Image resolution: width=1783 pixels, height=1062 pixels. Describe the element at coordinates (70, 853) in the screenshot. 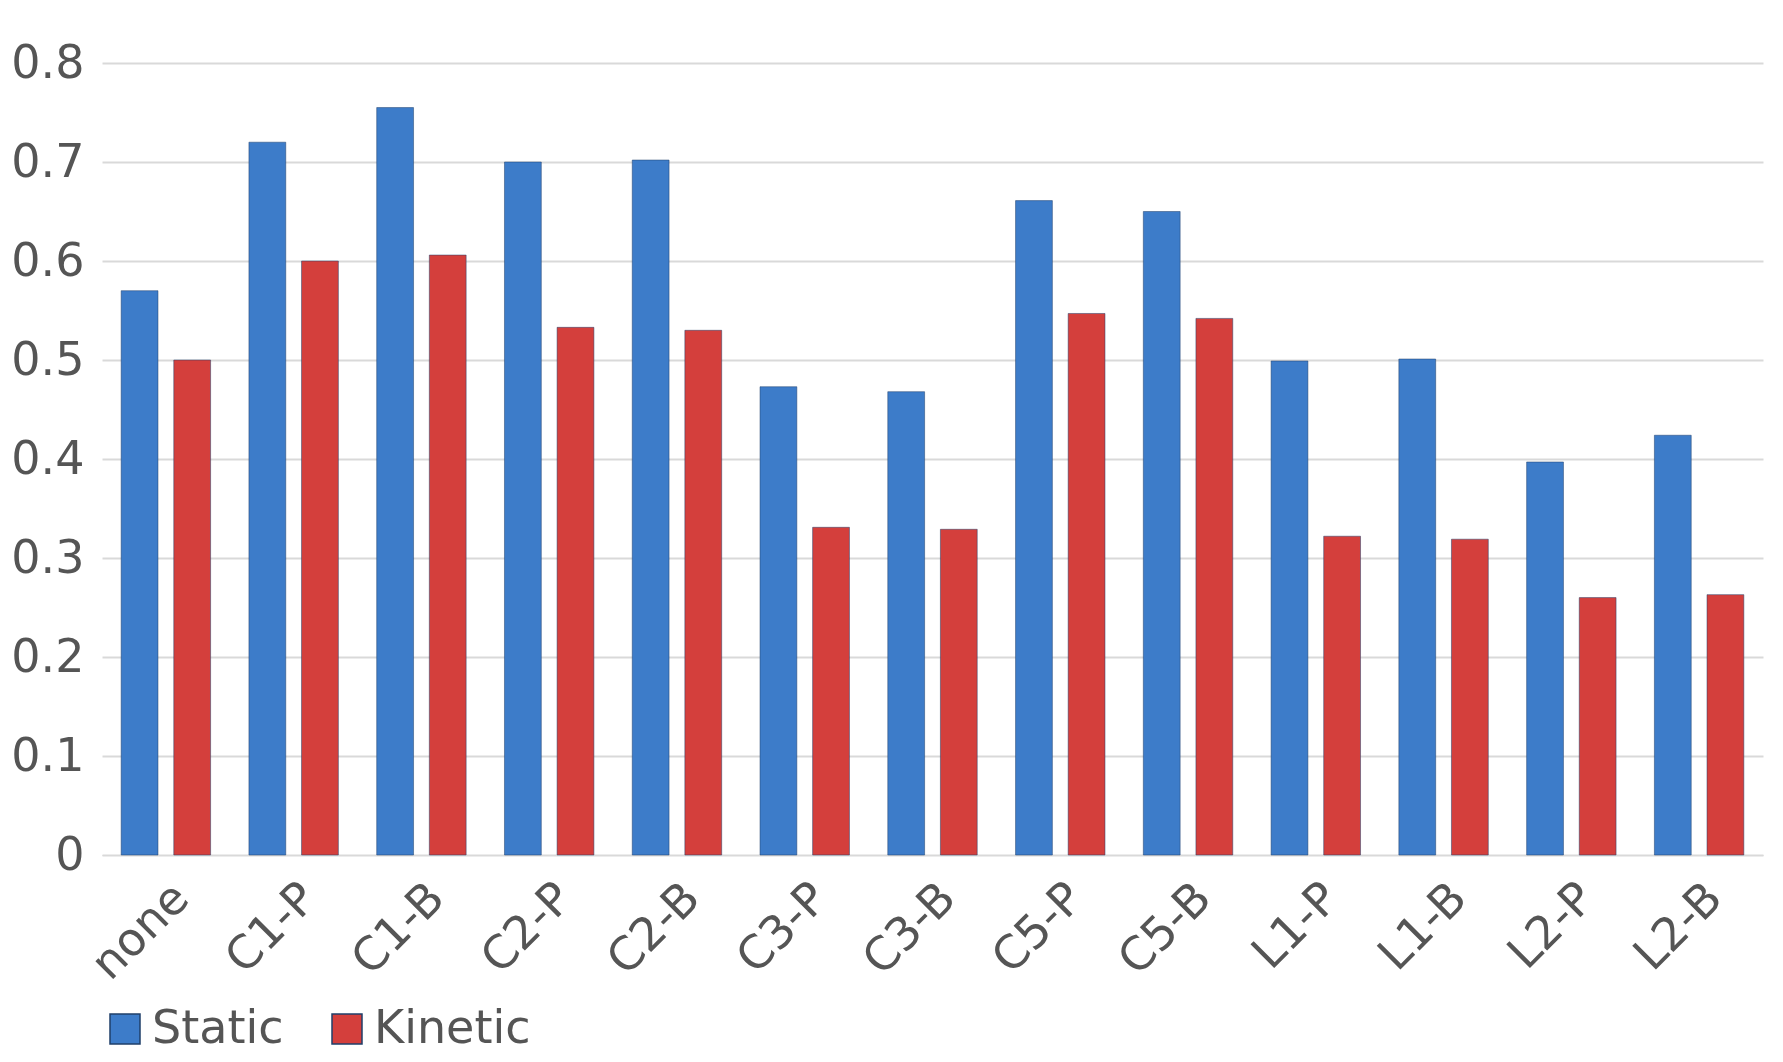

I see `y-tick-label: 0` at that location.